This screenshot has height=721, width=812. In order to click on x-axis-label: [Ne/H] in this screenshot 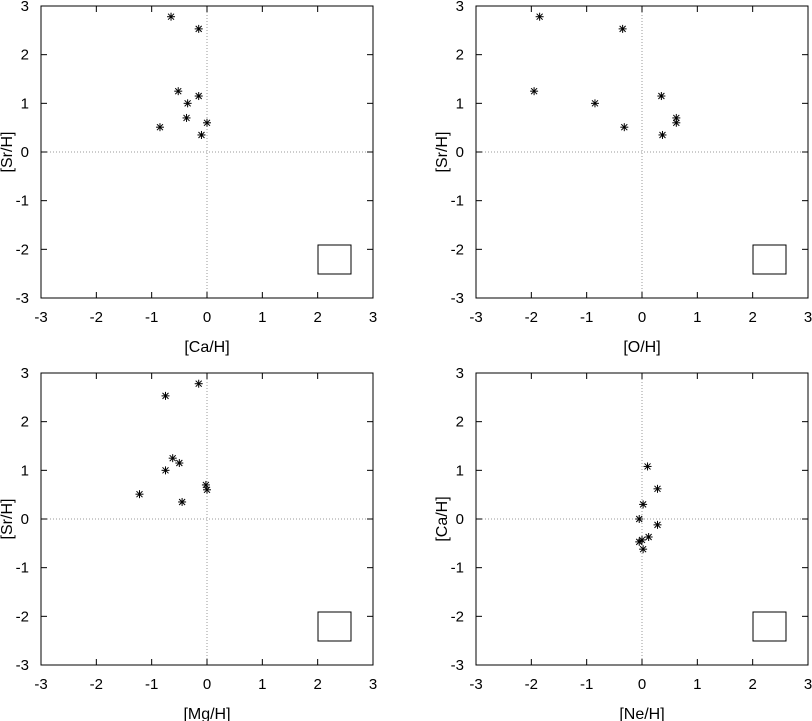, I will do `click(641, 713)`.